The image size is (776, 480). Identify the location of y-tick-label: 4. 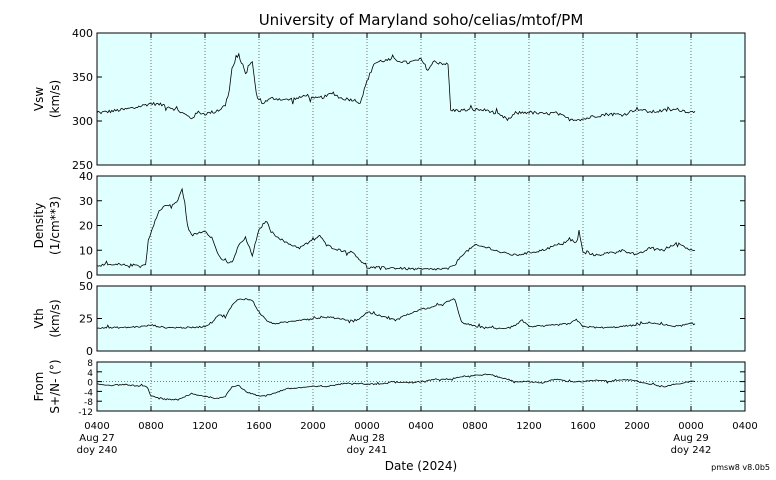
(90, 374).